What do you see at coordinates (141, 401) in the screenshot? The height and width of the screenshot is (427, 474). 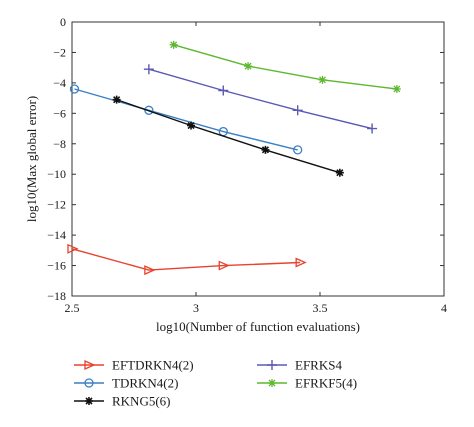 I see `legend-label: RKNG5(6)` at bounding box center [141, 401].